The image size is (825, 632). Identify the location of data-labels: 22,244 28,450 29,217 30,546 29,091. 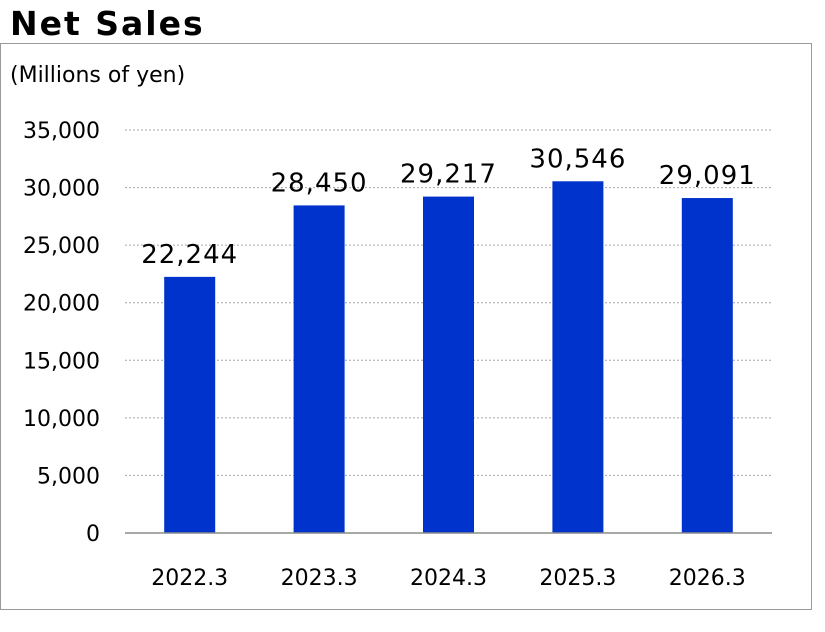
(448, 207).